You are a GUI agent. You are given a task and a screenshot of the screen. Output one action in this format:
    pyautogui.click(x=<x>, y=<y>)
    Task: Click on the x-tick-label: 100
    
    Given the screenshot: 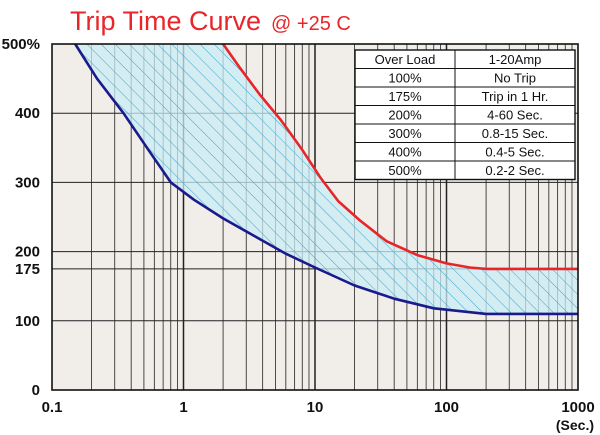 What is the action you would take?
    pyautogui.click(x=446, y=407)
    